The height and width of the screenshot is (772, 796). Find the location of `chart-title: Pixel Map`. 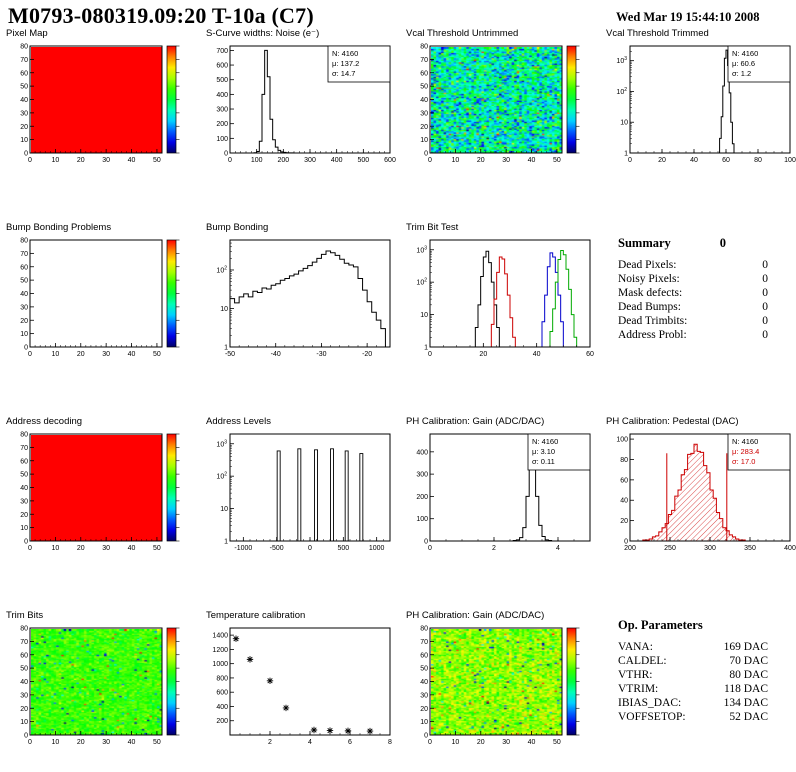

chart-title: Pixel Map is located at coordinates (27, 33).